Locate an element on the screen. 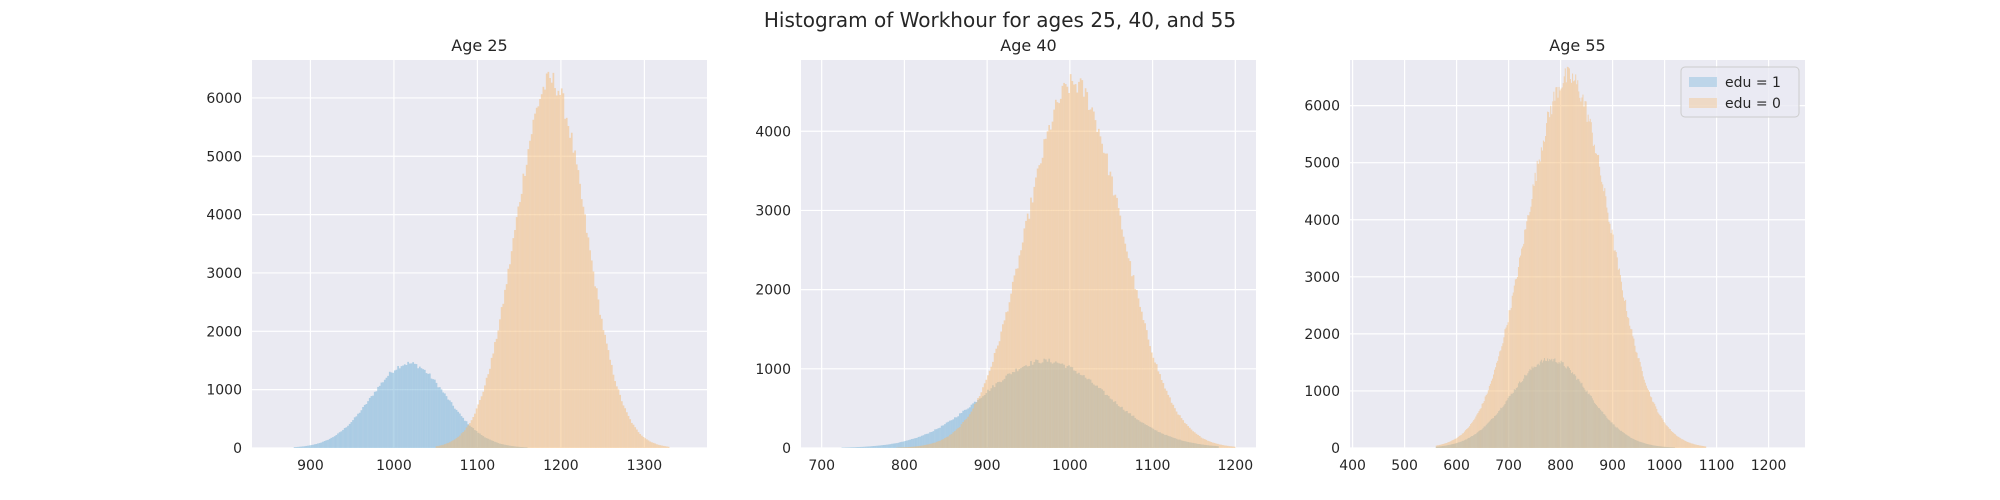 The width and height of the screenshot is (2000, 500). y-tick-label: 5000 is located at coordinates (224, 157).